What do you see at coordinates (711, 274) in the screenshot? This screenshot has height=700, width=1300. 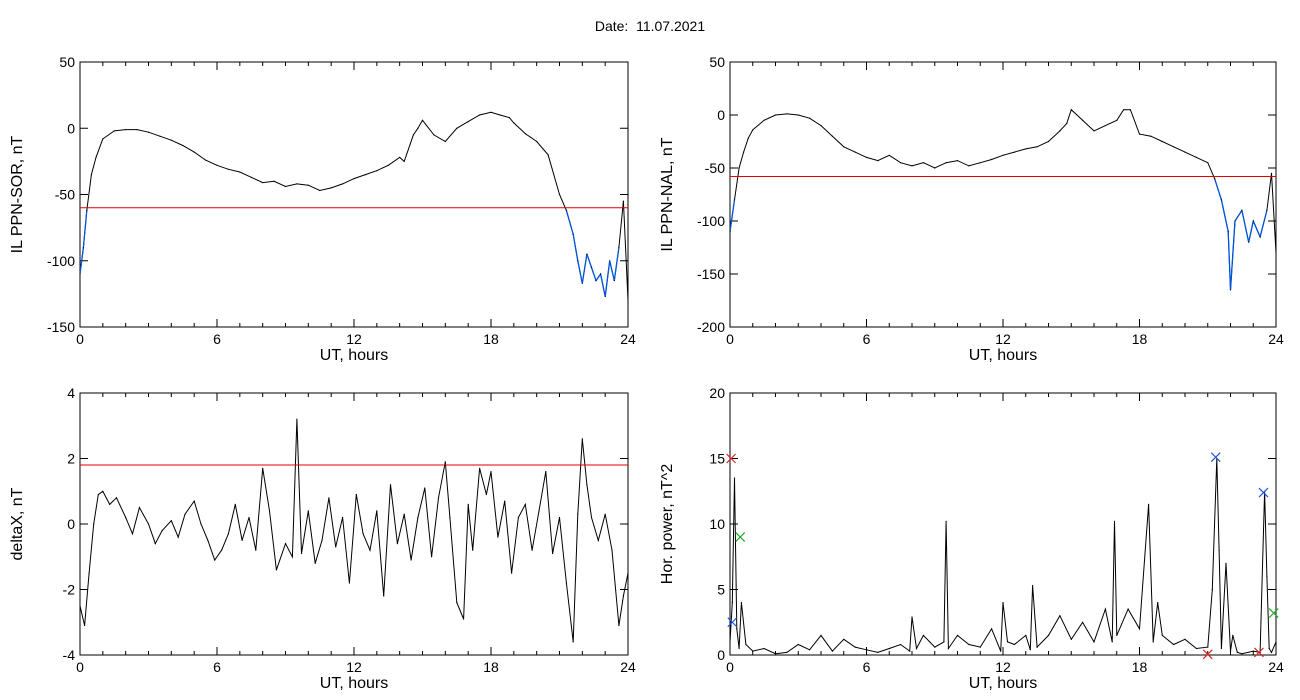 I see `y-tick-label: -150` at bounding box center [711, 274].